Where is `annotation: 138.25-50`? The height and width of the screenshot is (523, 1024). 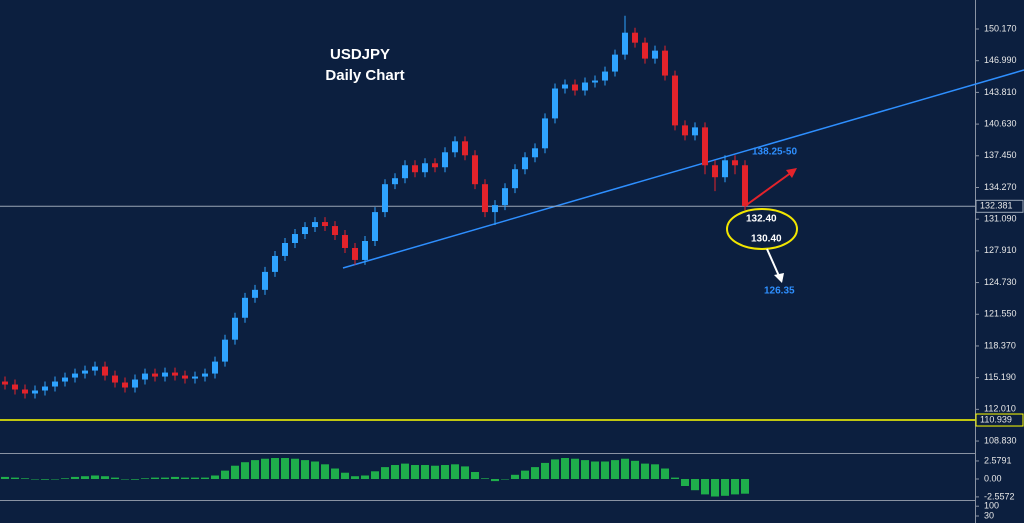
annotation: 138.25-50 is located at coordinates (774, 152).